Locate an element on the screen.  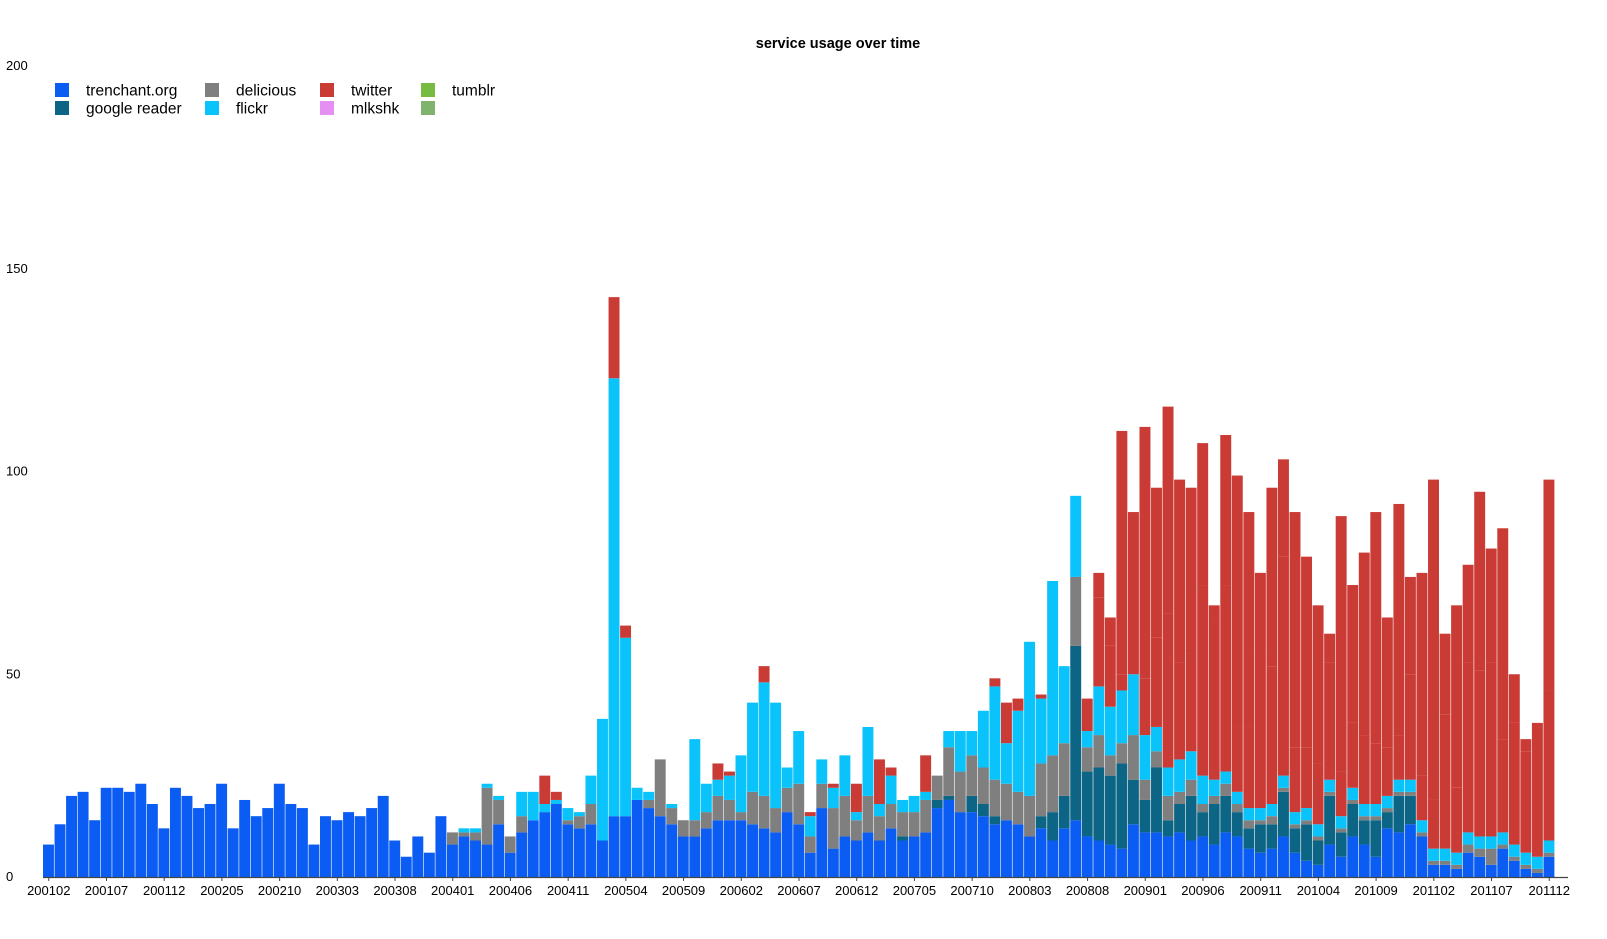
x-tick-label: 201004 is located at coordinates (1318, 890).